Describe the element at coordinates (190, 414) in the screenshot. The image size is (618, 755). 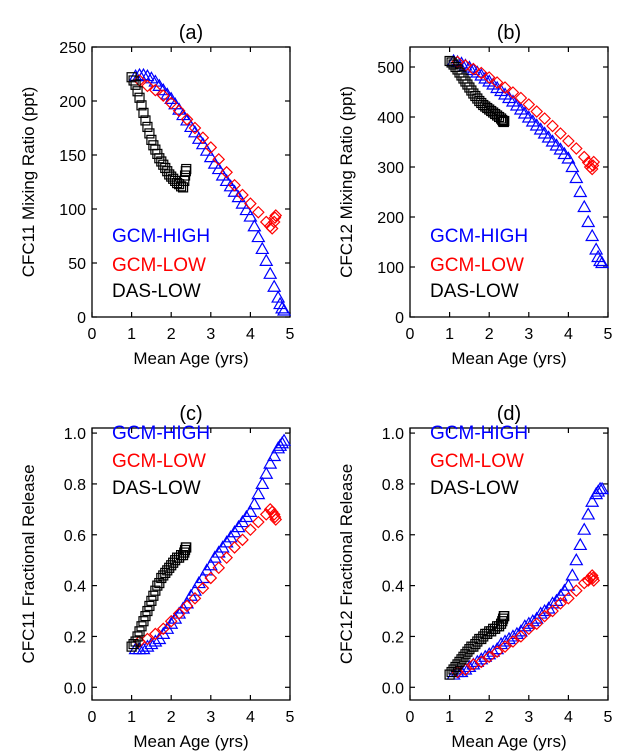
I see `chart-title: (c)` at that location.